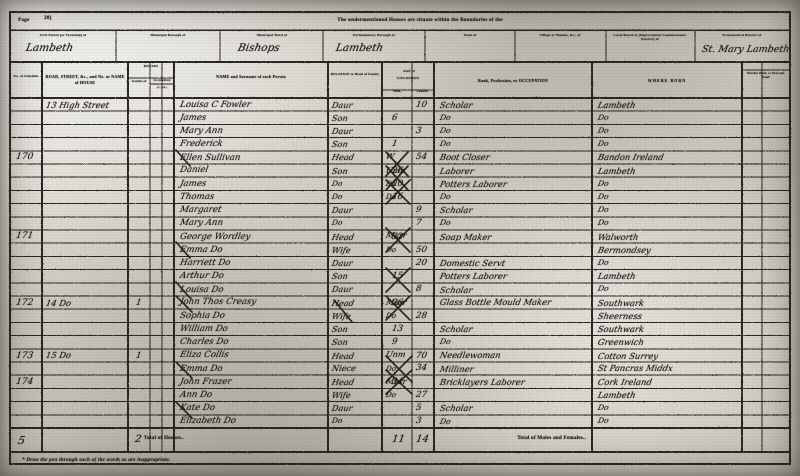 This screenshot has height=476, width=800. Describe the element at coordinates (742, 35) in the screenshot. I see `boundary-label-7: Ecclesiastical District of` at that location.